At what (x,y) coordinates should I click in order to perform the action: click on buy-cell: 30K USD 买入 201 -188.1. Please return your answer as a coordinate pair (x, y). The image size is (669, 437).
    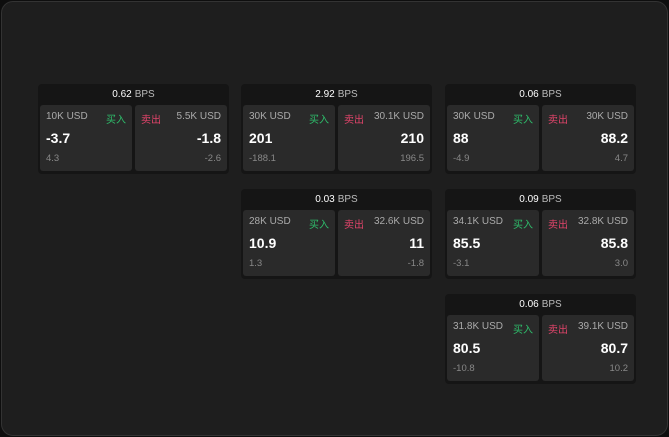
    Looking at the image, I should click on (289, 138).